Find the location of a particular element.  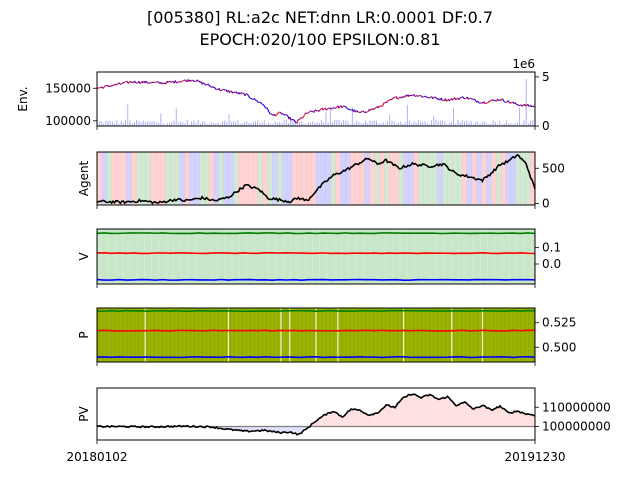

policy_top-line is located at coordinates (316, 311).